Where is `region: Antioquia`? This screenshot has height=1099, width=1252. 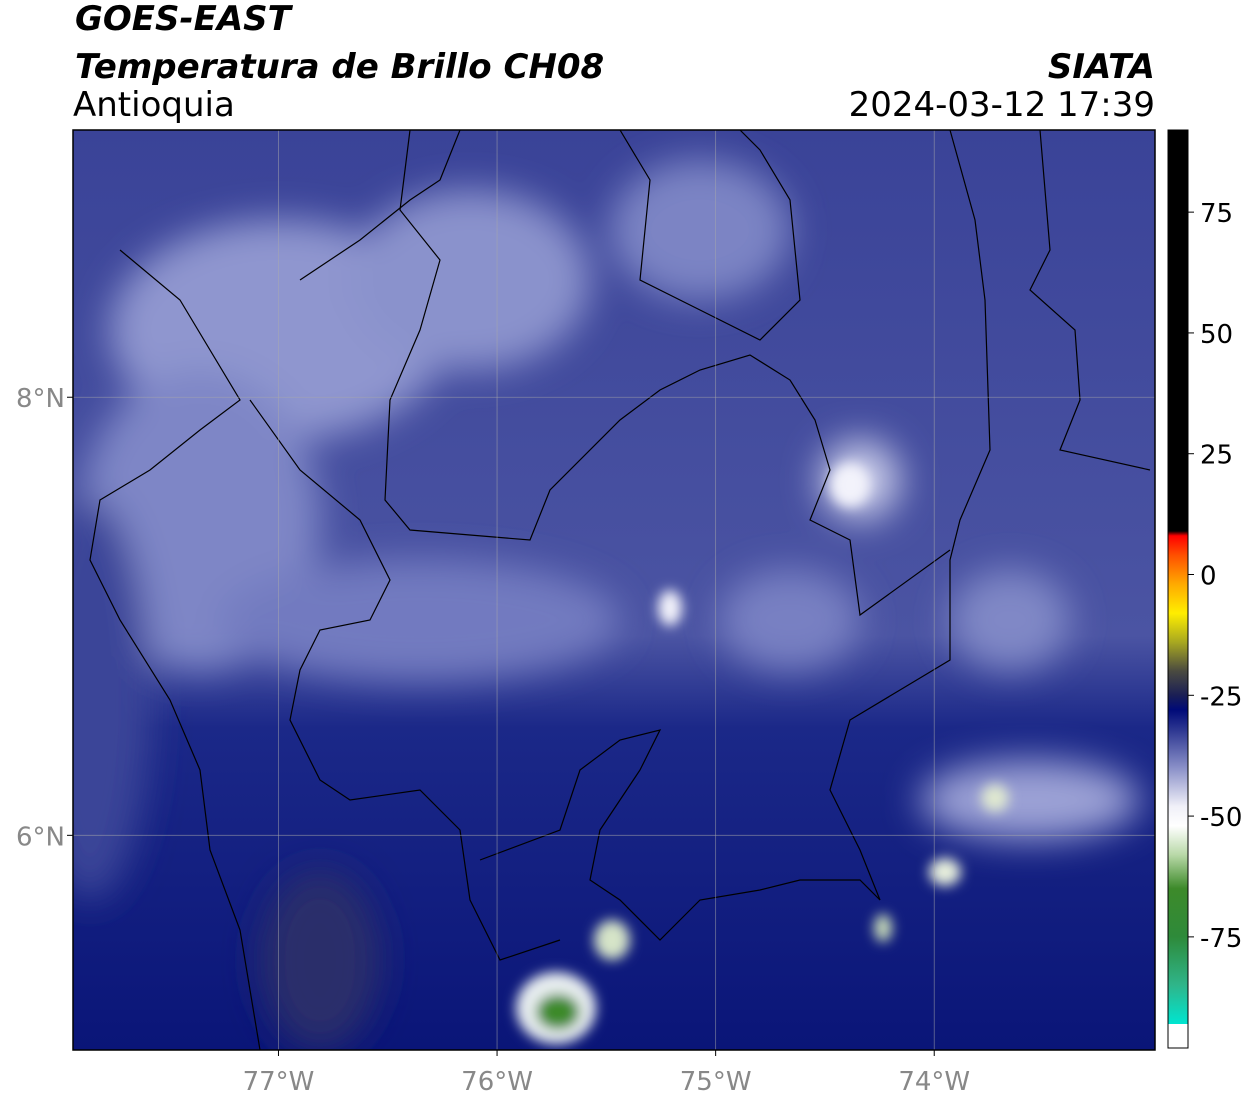
region: Antioquia is located at coordinates (154, 105).